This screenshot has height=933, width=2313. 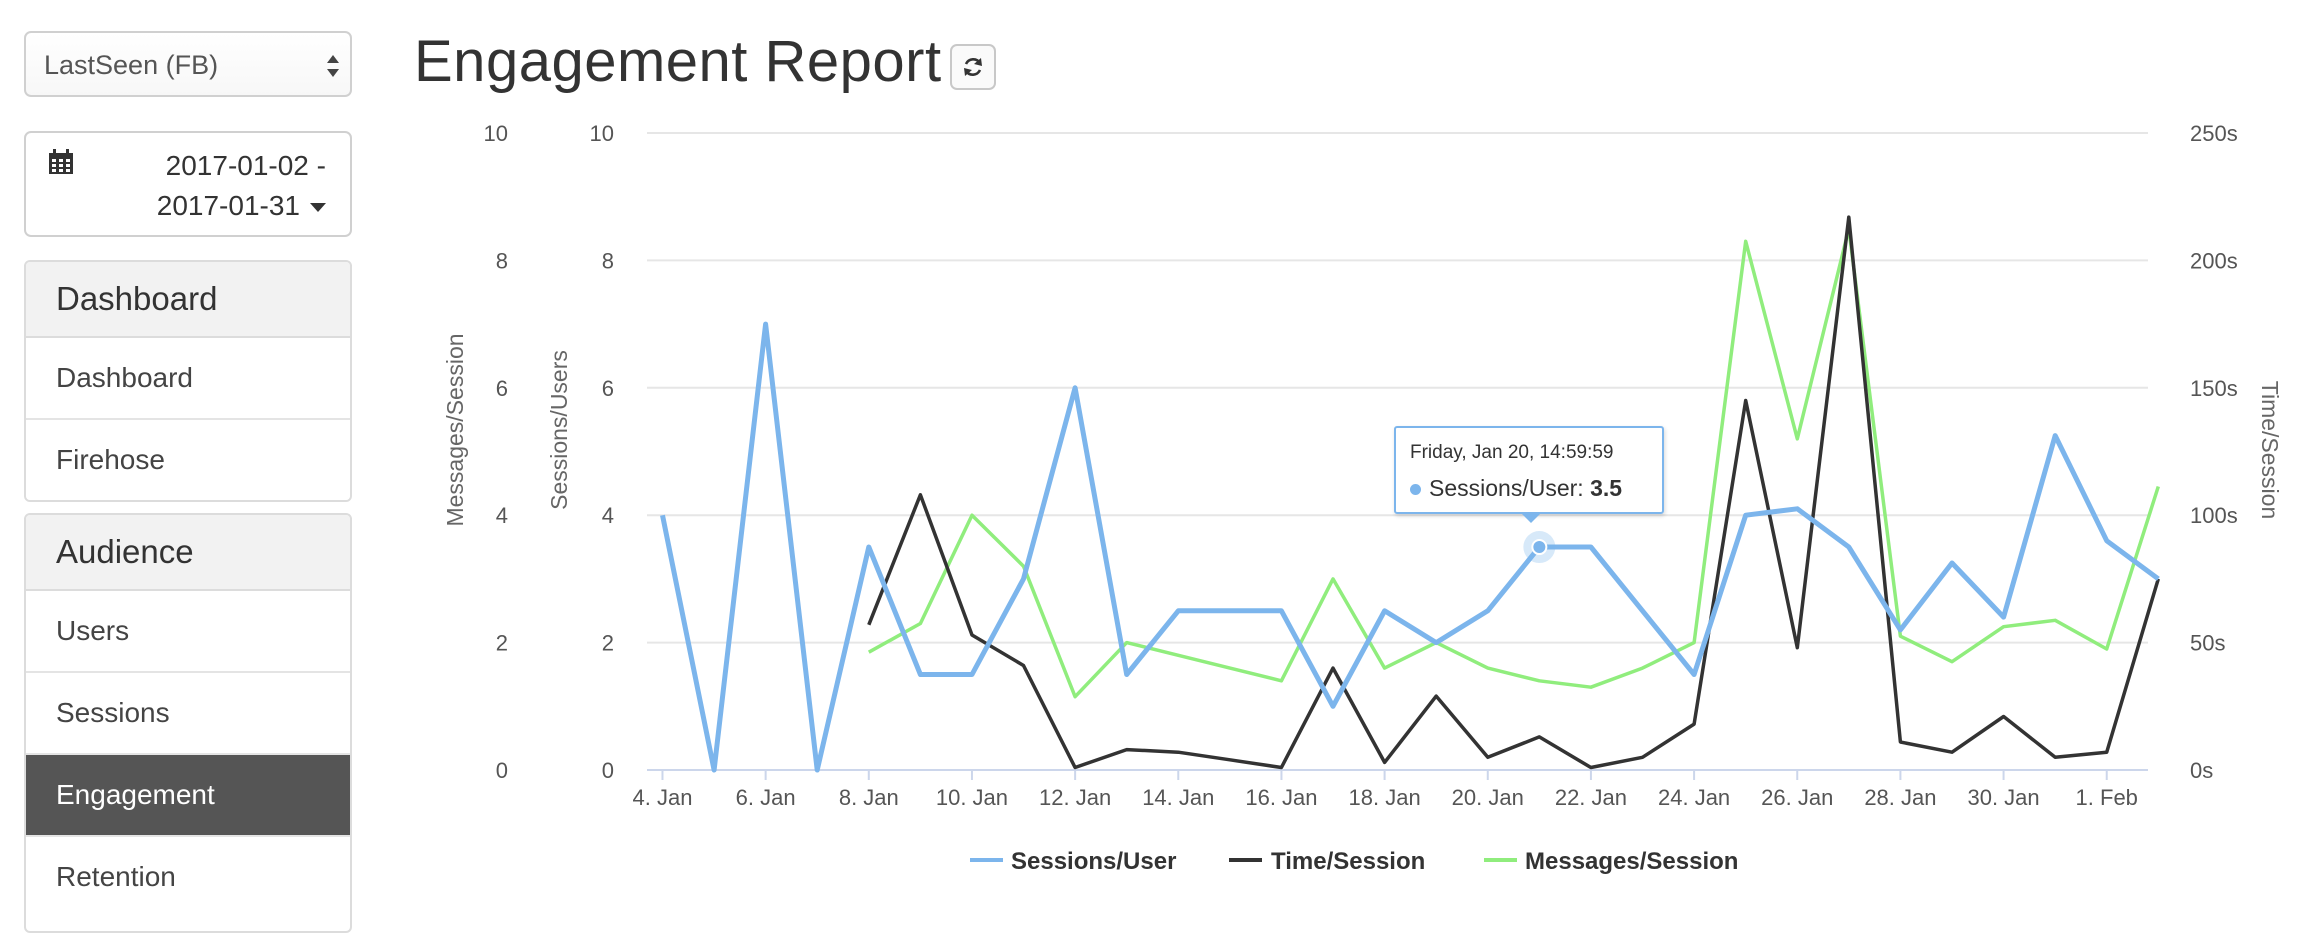 I want to click on menu-item-retention: Retention, so click(x=188, y=877).